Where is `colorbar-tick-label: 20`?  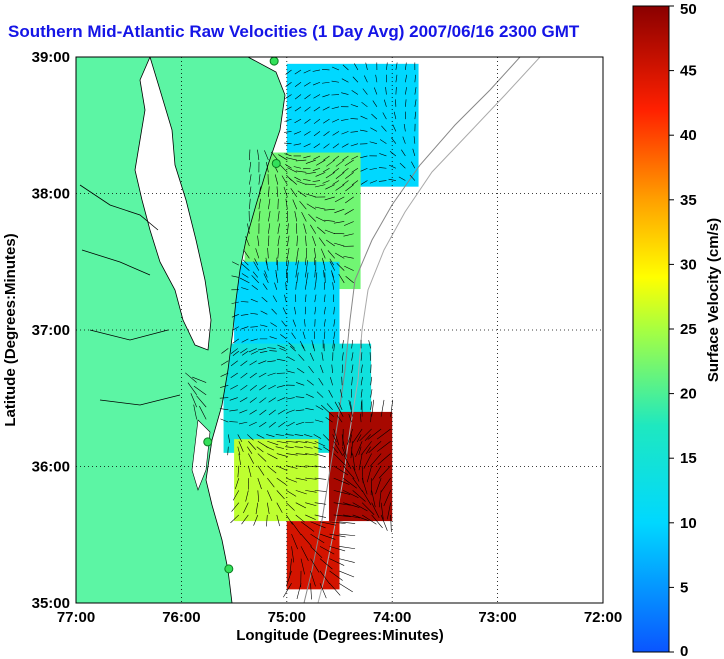
colorbar-tick-label: 20 is located at coordinates (688, 394).